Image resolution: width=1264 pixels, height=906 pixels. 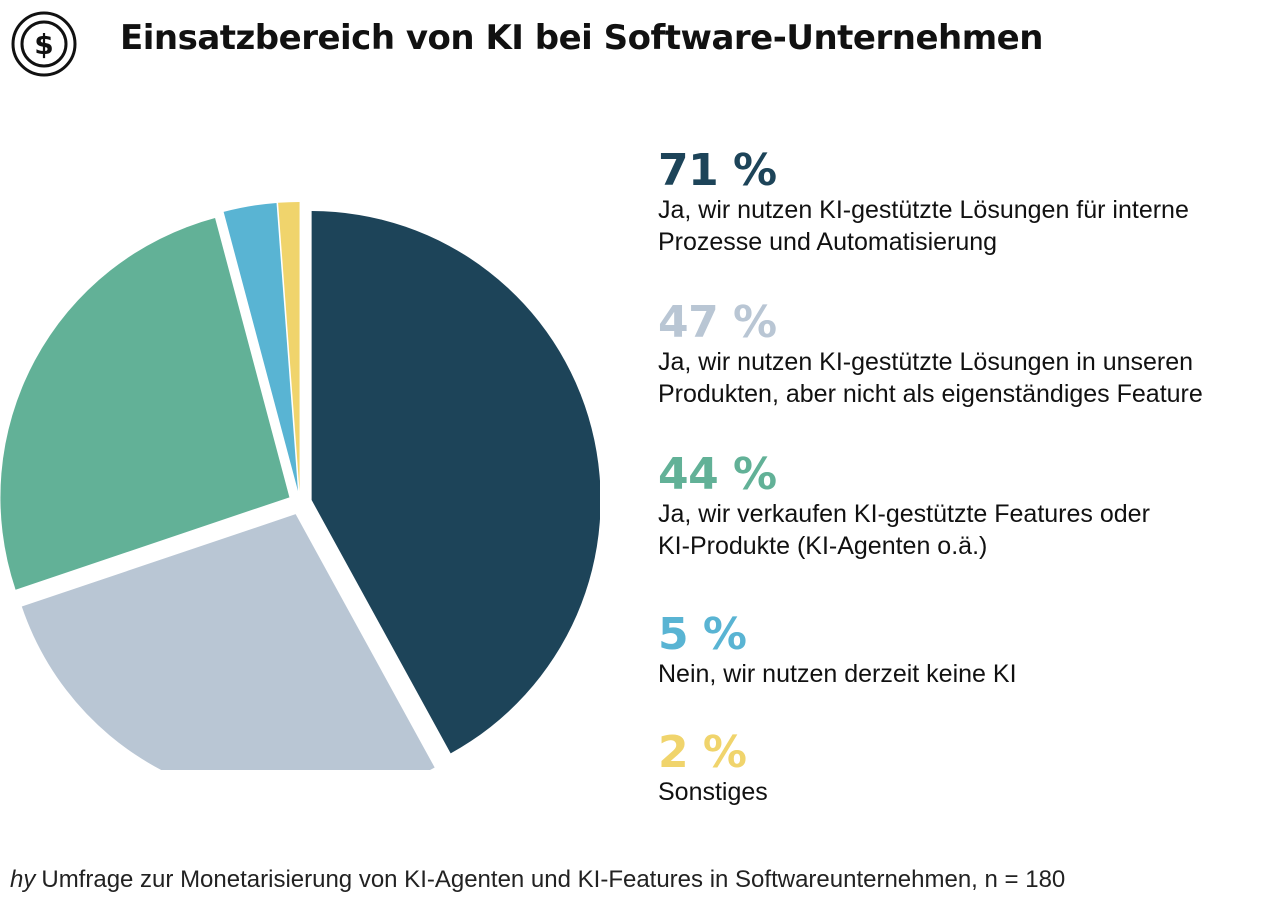 I want to click on legend-percent: 5 %, so click(x=702, y=634).